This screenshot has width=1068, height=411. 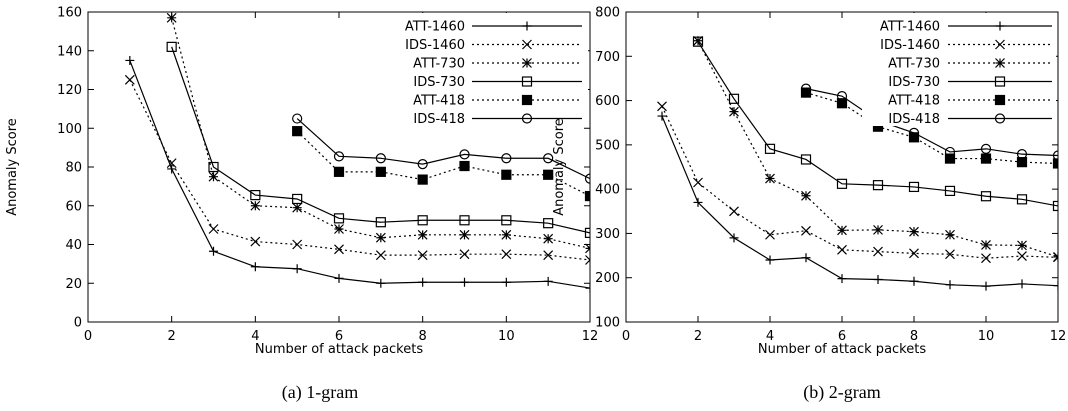 I want to click on y-tick-label: 700, so click(x=607, y=57).